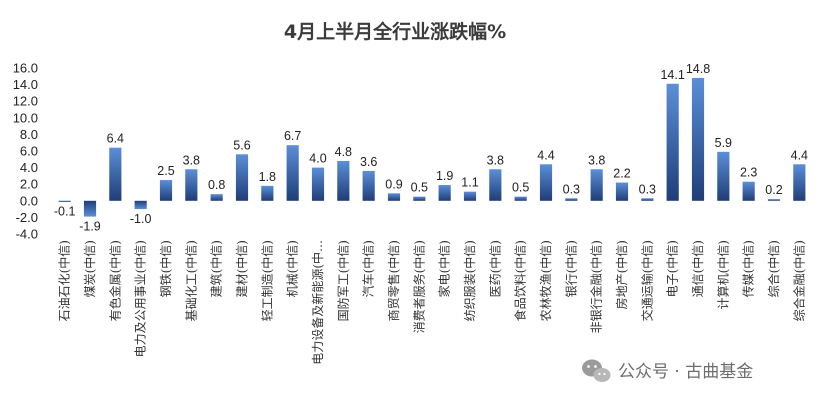 This screenshot has height=400, width=830. Describe the element at coordinates (29, 184) in the screenshot. I see `y-tick-label: 2.0` at that location.